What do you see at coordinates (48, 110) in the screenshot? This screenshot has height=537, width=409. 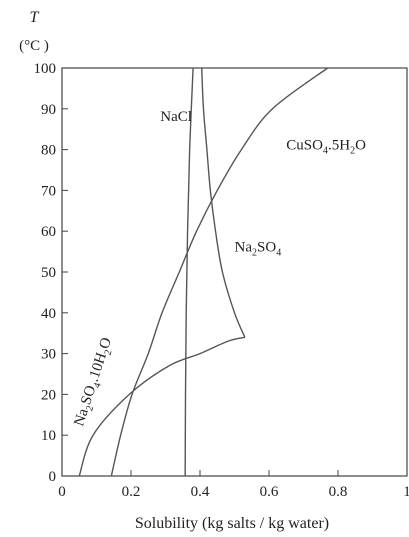 I see `y-tick-label: 90` at bounding box center [48, 110].